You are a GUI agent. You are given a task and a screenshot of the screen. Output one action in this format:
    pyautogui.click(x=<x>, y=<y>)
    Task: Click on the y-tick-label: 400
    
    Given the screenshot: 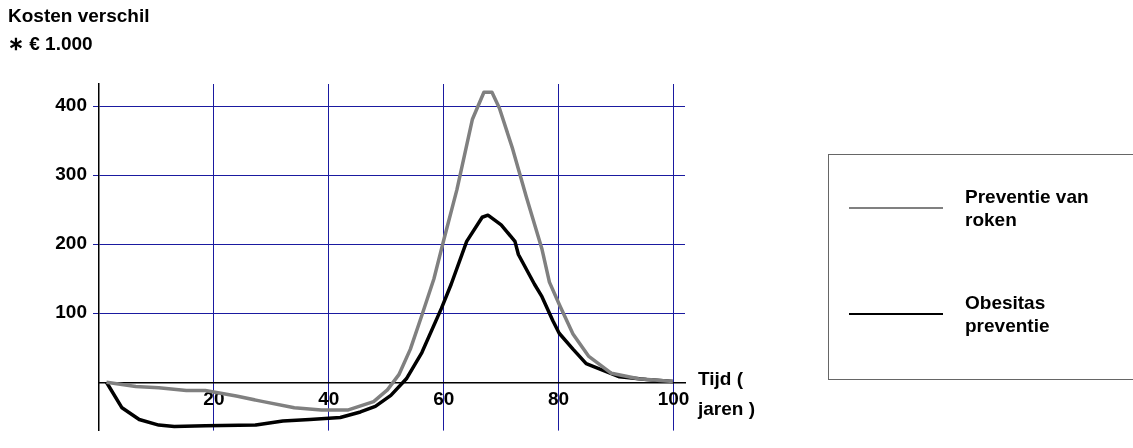 What is the action you would take?
    pyautogui.click(x=71, y=105)
    